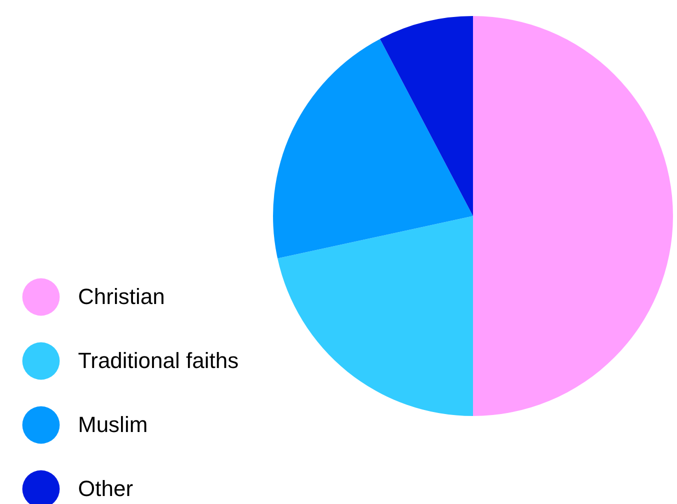 The width and height of the screenshot is (677, 504). I want to click on legend-label: Muslim, so click(113, 424).